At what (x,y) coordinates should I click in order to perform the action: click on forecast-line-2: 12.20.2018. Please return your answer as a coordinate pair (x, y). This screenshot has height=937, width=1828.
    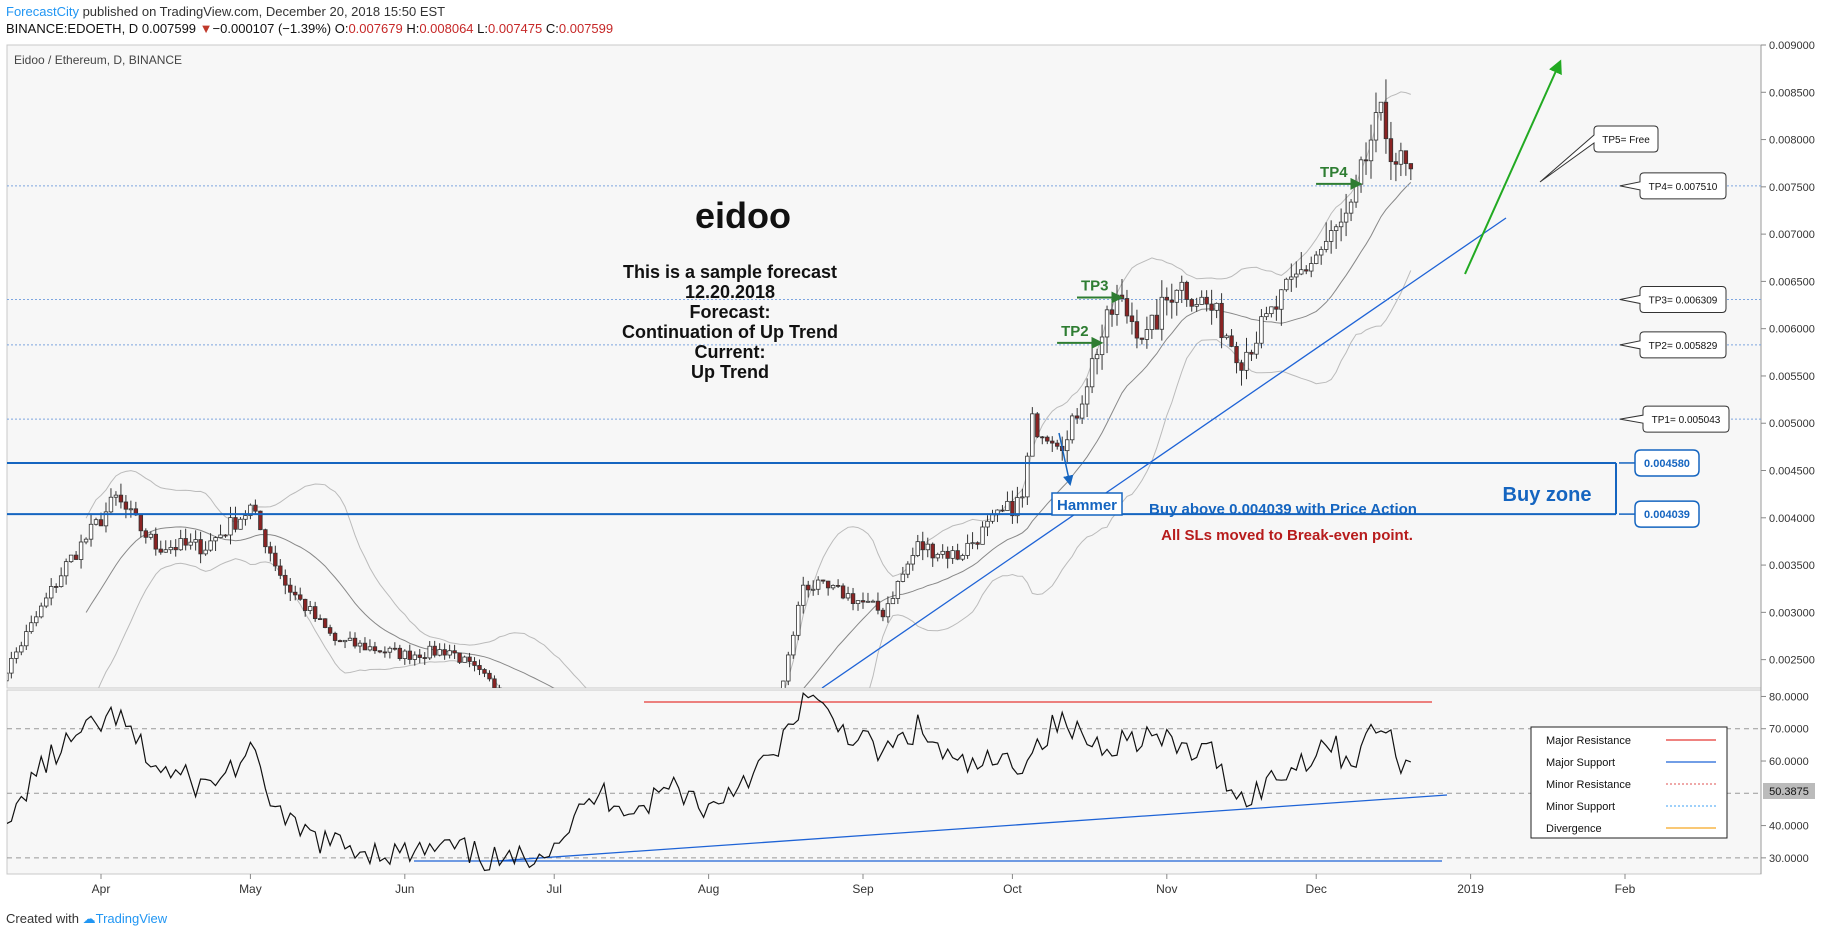
    Looking at the image, I should click on (730, 292).